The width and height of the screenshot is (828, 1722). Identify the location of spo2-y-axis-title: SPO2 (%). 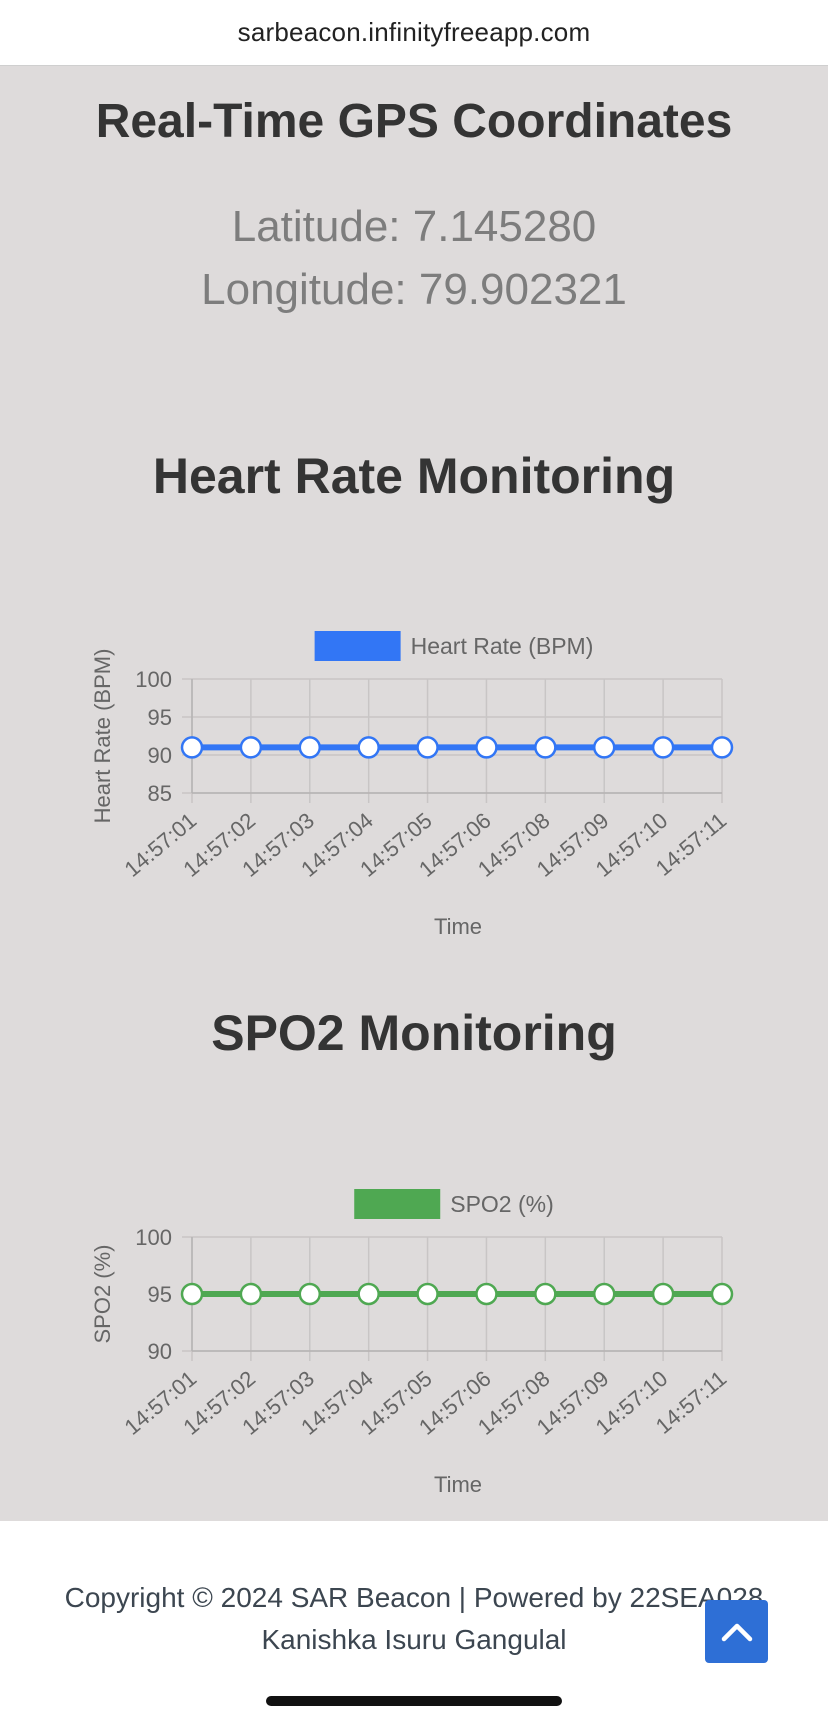
(102, 1293).